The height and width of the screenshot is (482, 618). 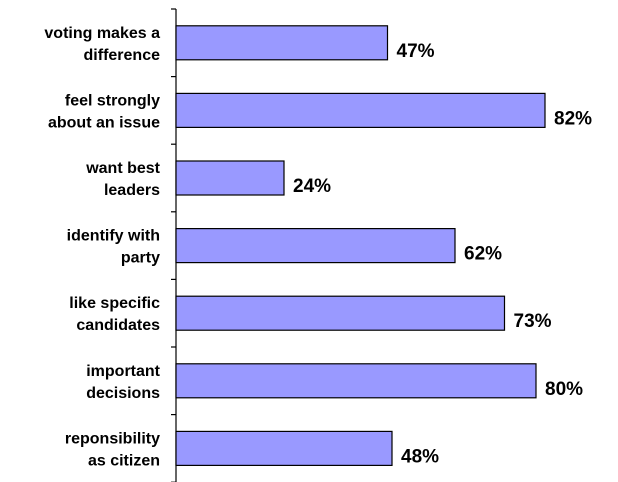 What do you see at coordinates (416, 51) in the screenshot?
I see `data-label: 47%` at bounding box center [416, 51].